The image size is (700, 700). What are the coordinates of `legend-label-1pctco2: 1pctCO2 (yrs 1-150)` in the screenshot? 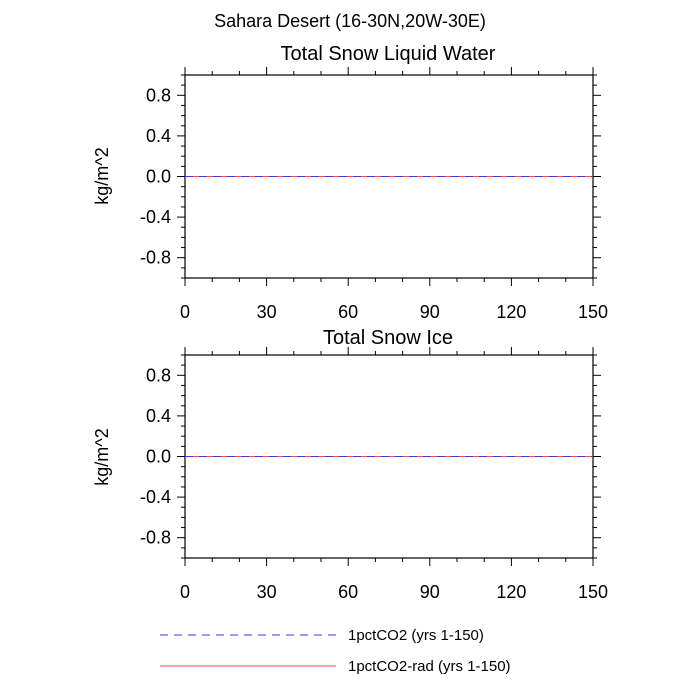 It's located at (416, 635).